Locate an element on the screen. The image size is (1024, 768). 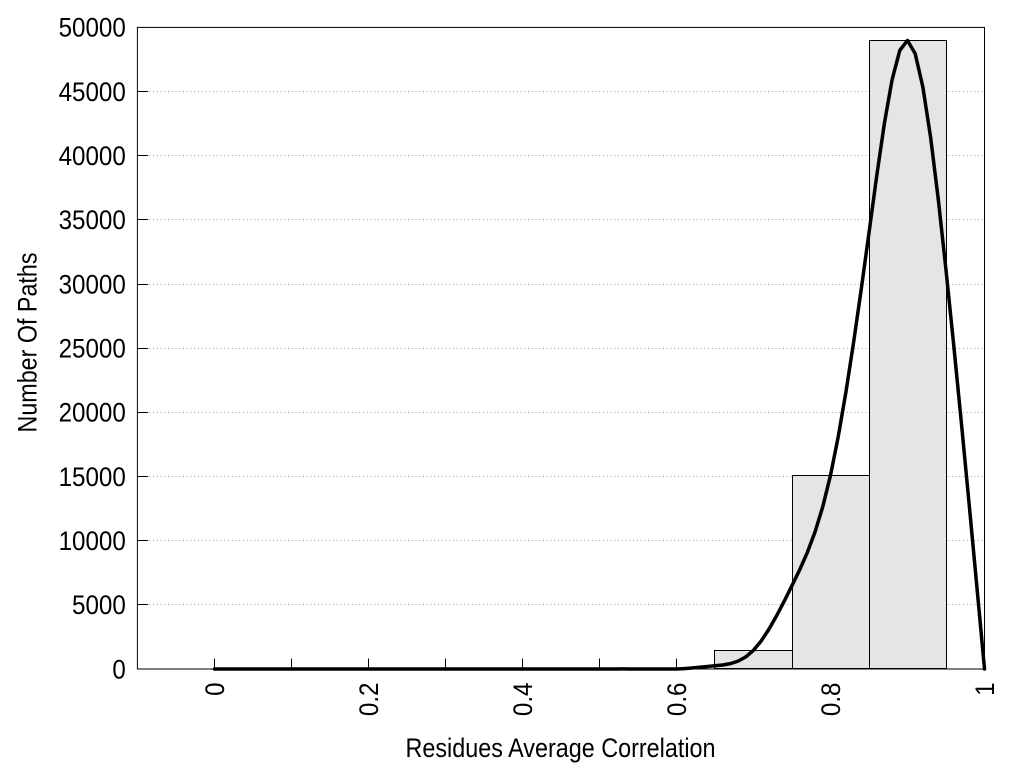
svg-text: 35000 is located at coordinates (92, 220).